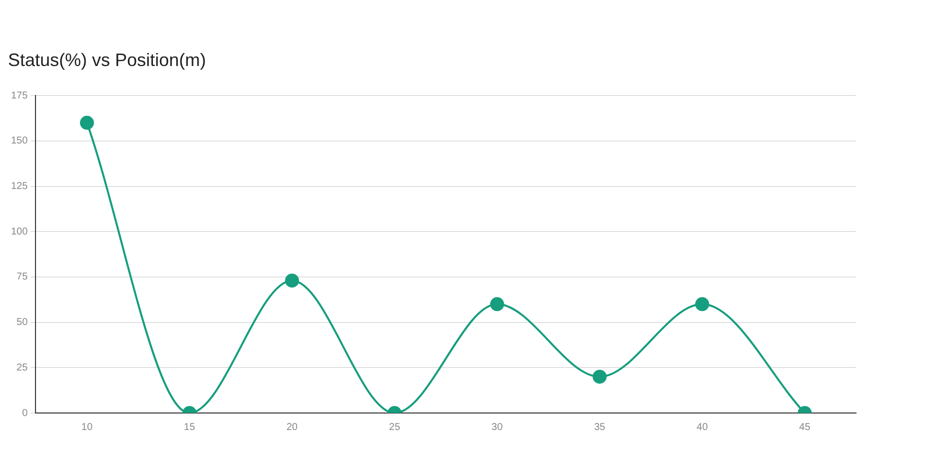 The width and height of the screenshot is (939, 452). What do you see at coordinates (190, 427) in the screenshot?
I see `x-tick-label: 15` at bounding box center [190, 427].